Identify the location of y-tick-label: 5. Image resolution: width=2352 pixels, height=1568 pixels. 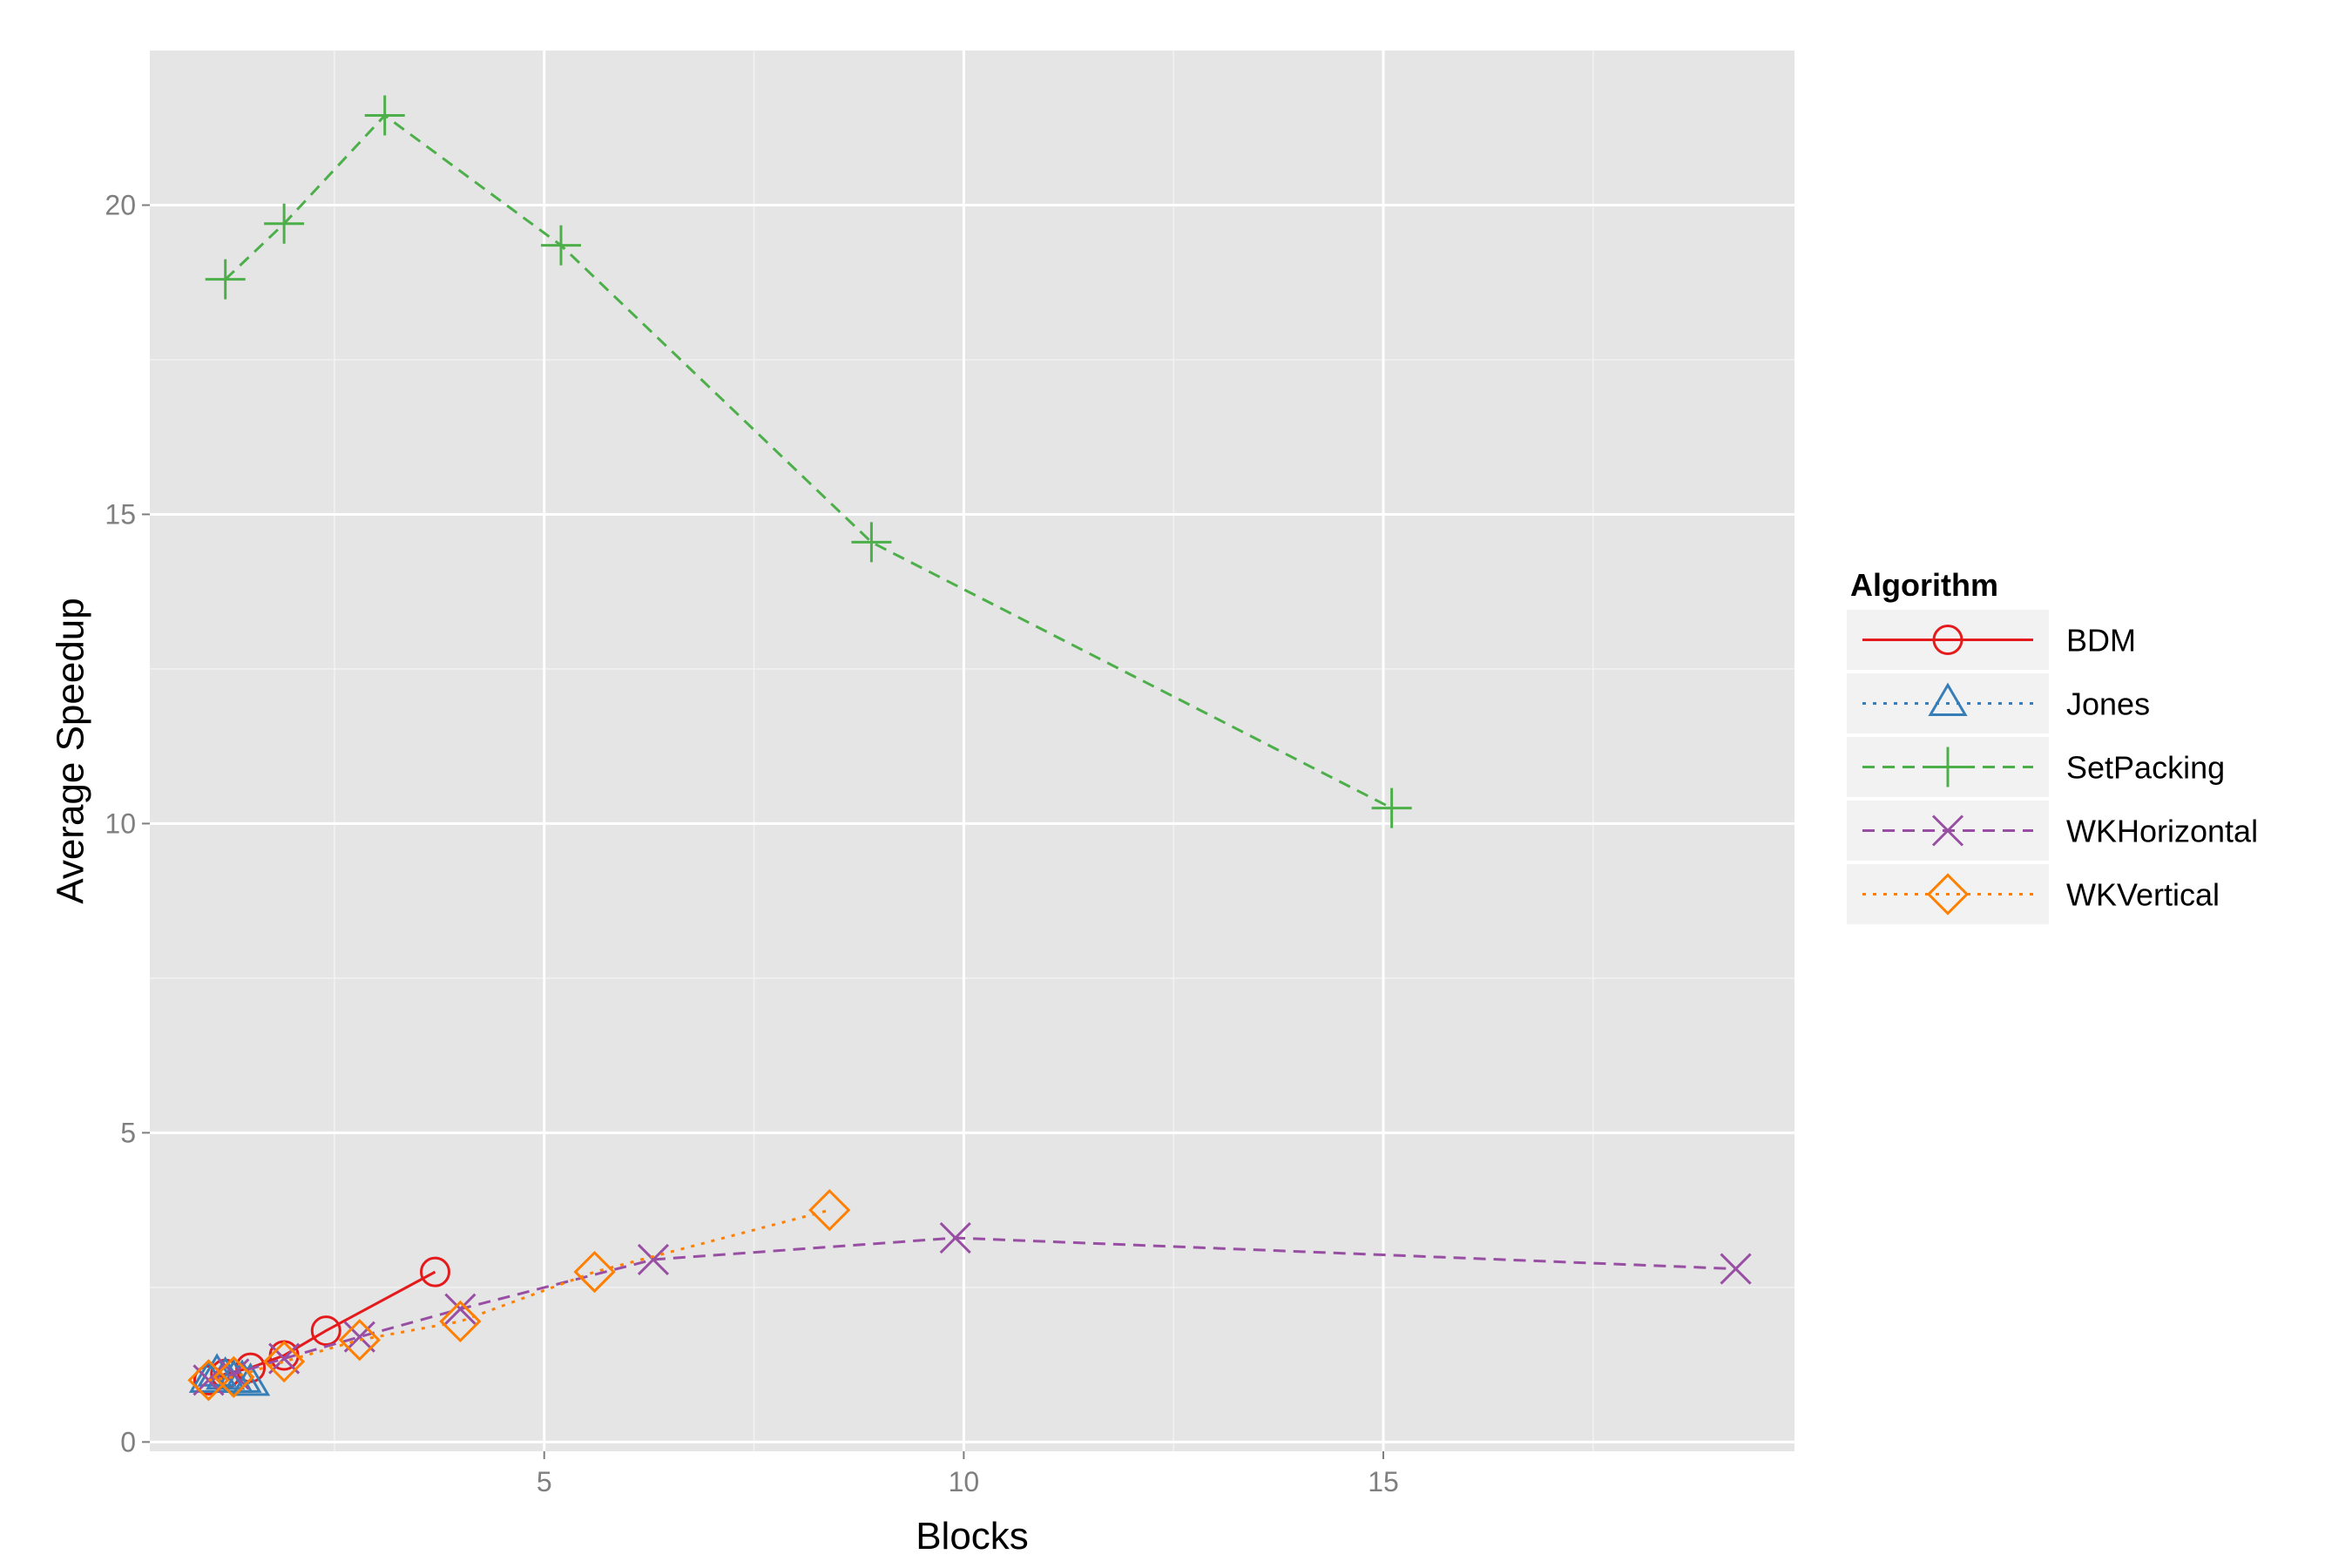
(128, 1132).